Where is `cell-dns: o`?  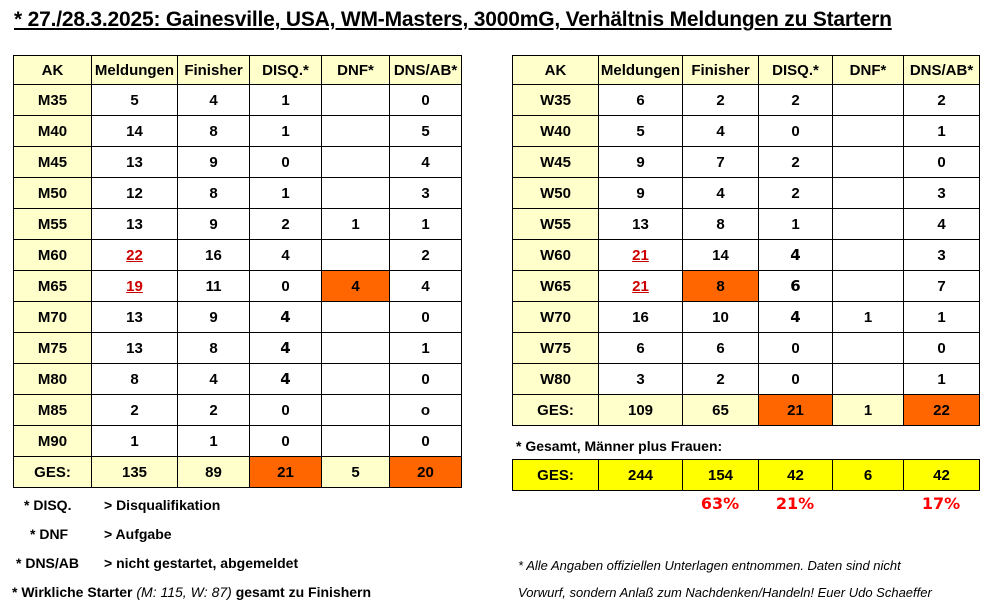 cell-dns: o is located at coordinates (425, 410).